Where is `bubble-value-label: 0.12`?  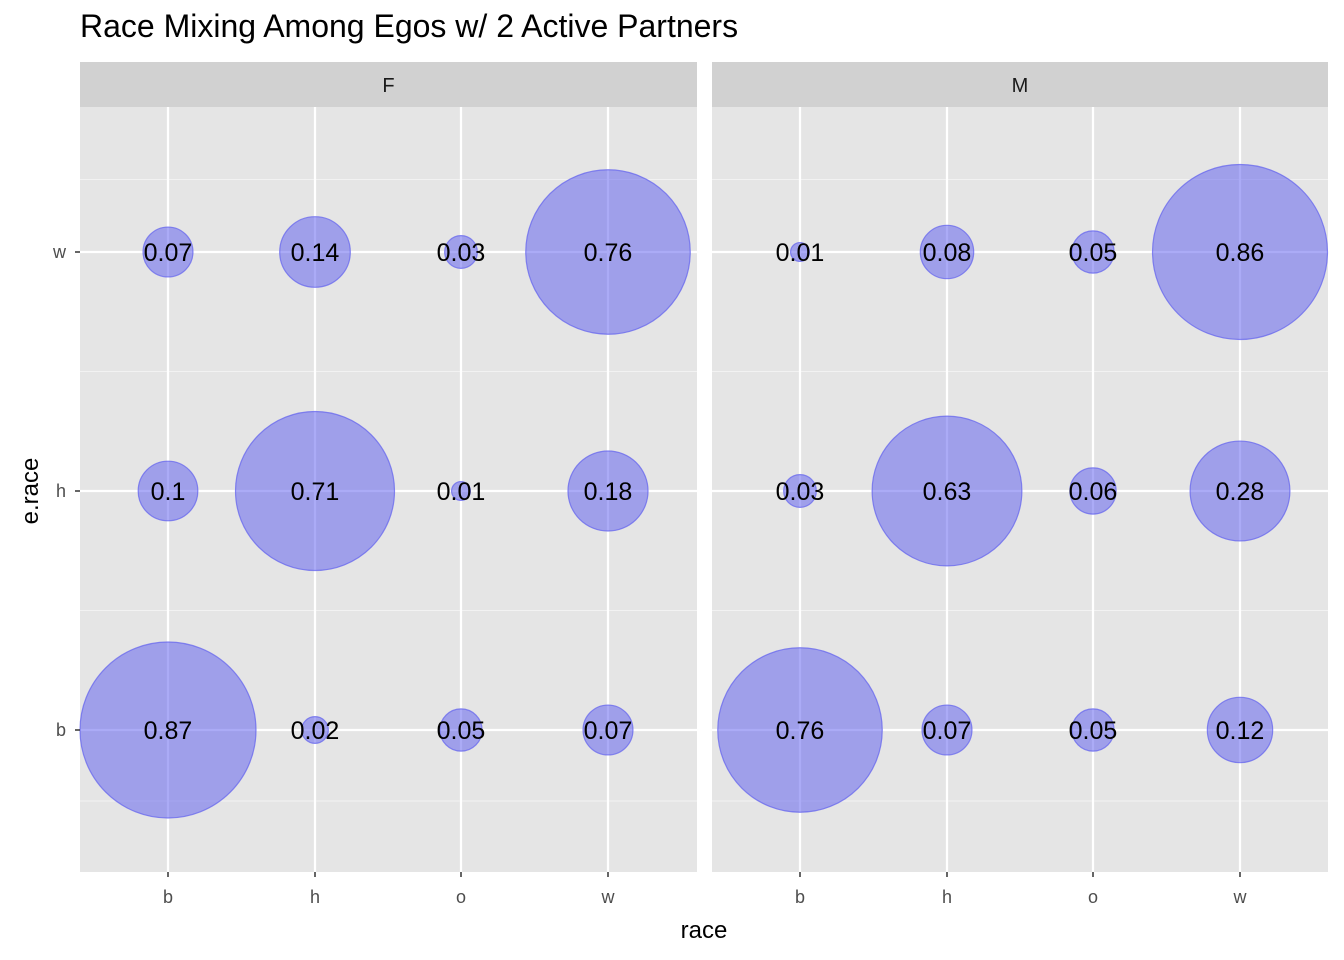
bubble-value-label: 0.12 is located at coordinates (1240, 731).